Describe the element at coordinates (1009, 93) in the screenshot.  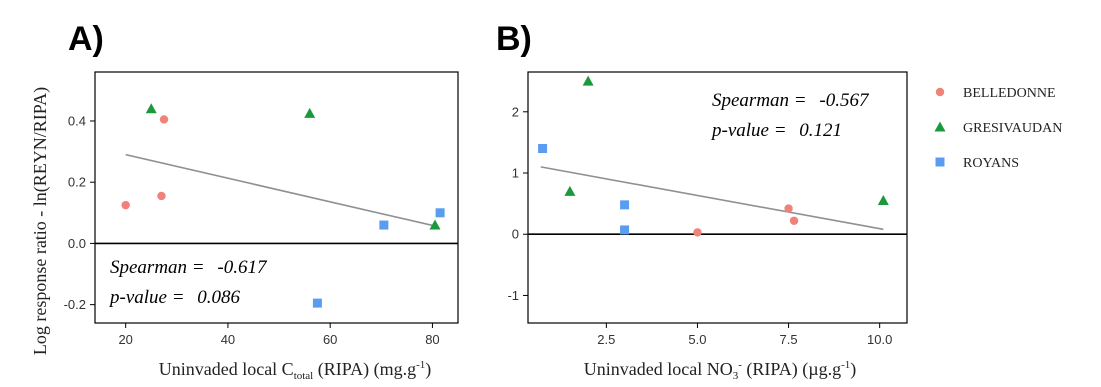
I see `legend-label-belledonne: BELLEDONNE` at that location.